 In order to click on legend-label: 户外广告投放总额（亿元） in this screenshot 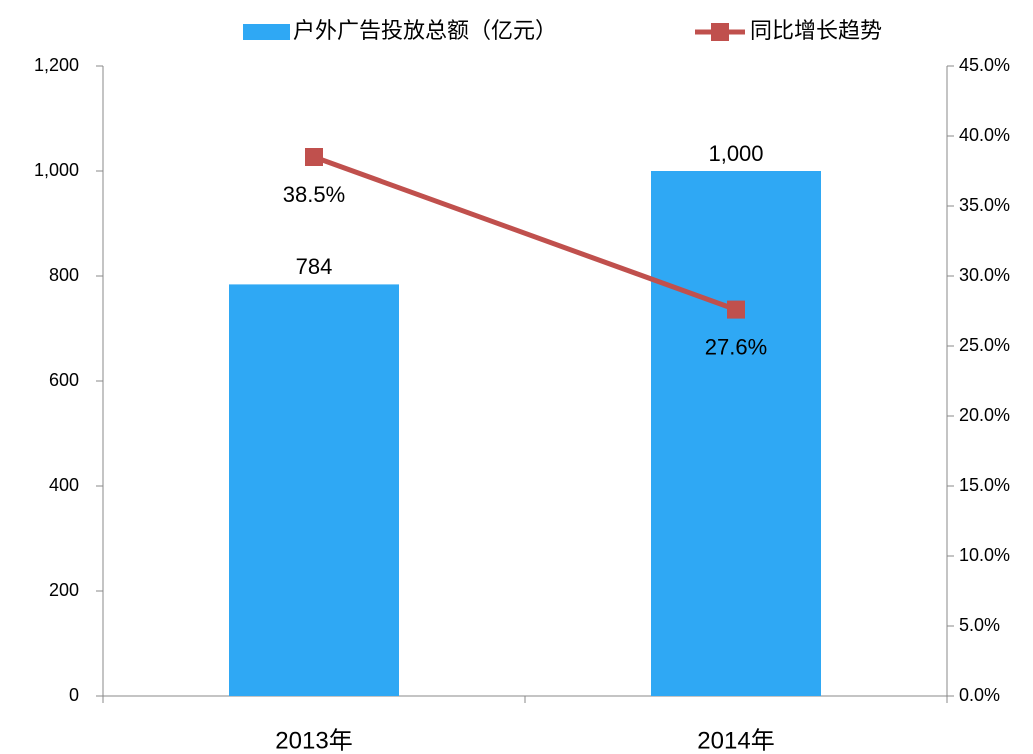, I will do `click(425, 30)`.